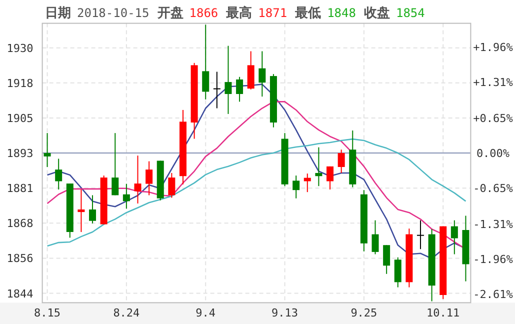 This screenshot has height=324, width=515. I want to click on y-tick-label: 1918, so click(20, 83).